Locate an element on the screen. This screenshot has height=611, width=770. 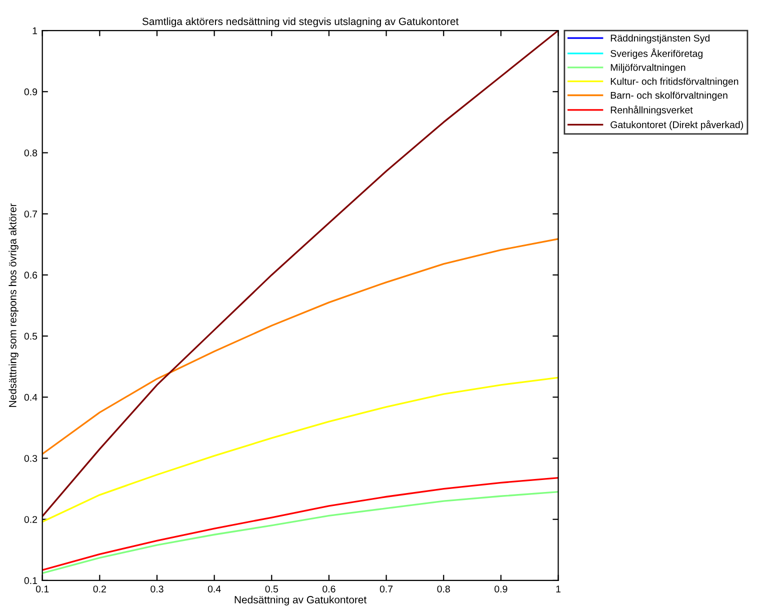
legend-label: Sveriges Åkeriföretag is located at coordinates (656, 53).